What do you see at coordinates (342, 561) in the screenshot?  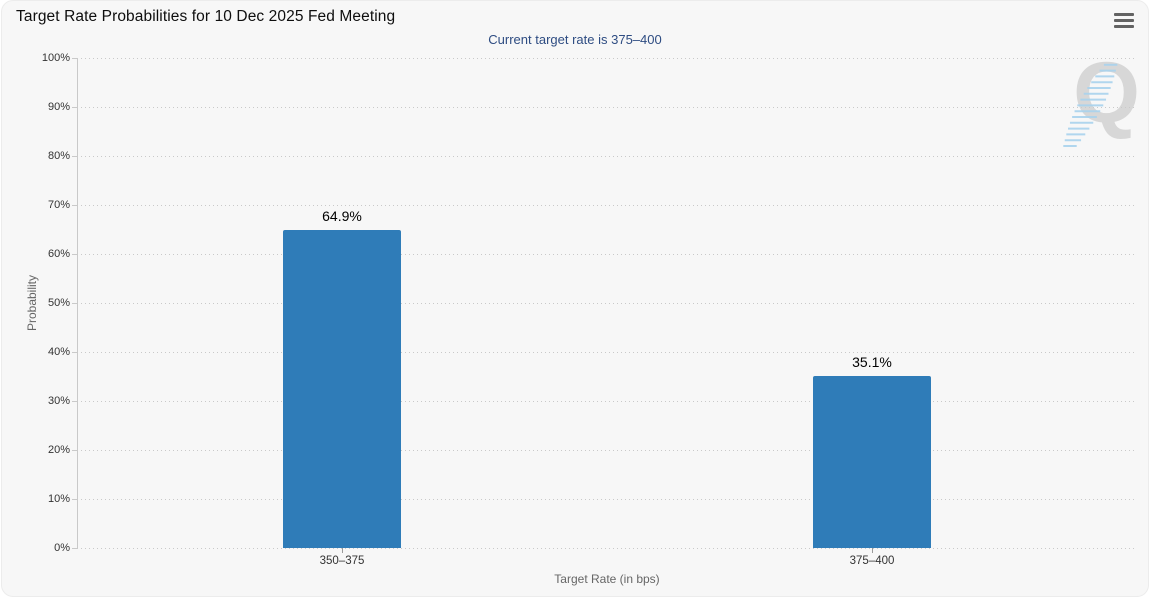 I see `x-axis-category-label: 350–375` at bounding box center [342, 561].